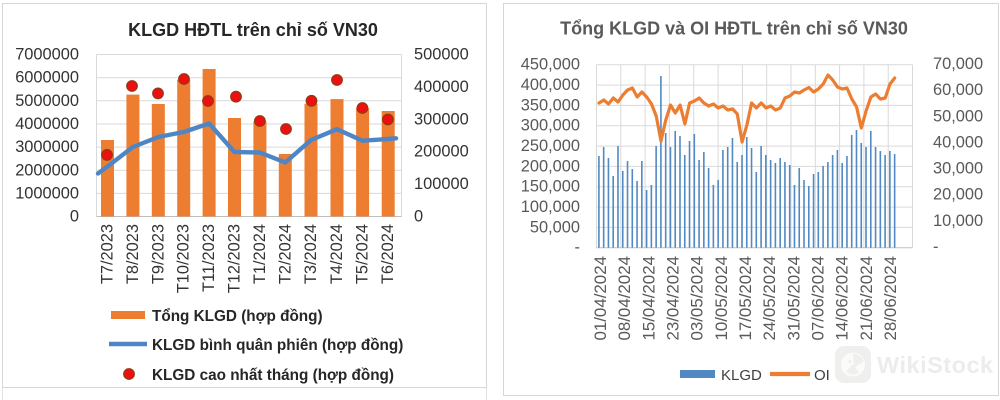 This screenshot has height=400, width=1000. I want to click on svg-text: T5/2024, so click(363, 254).